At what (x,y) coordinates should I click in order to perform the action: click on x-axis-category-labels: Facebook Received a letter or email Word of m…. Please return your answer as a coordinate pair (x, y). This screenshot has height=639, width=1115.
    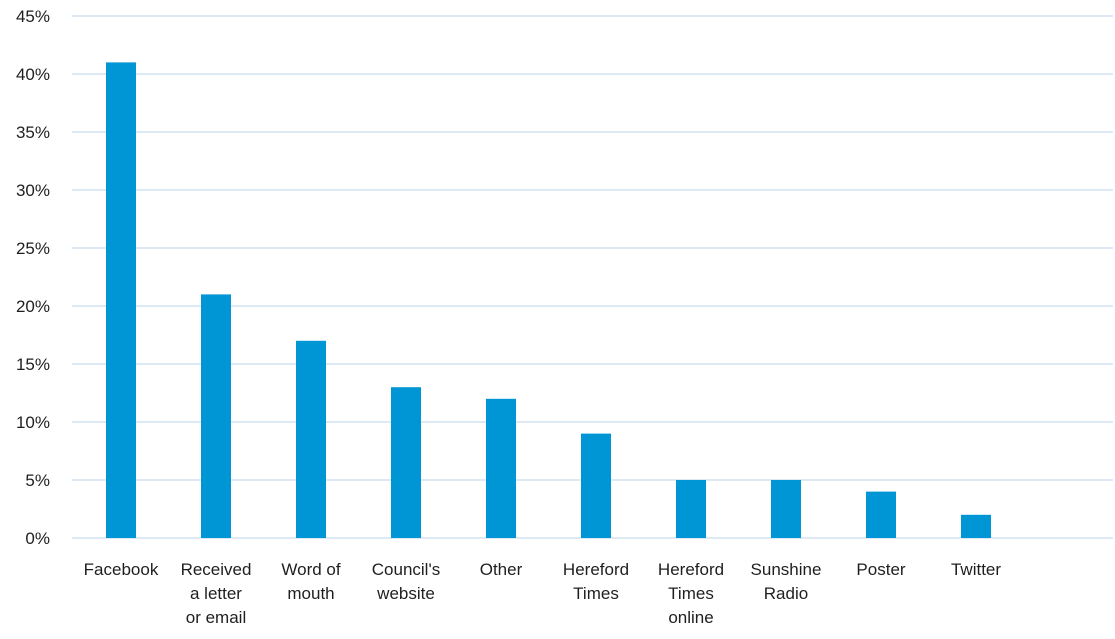
    Looking at the image, I should click on (543, 593).